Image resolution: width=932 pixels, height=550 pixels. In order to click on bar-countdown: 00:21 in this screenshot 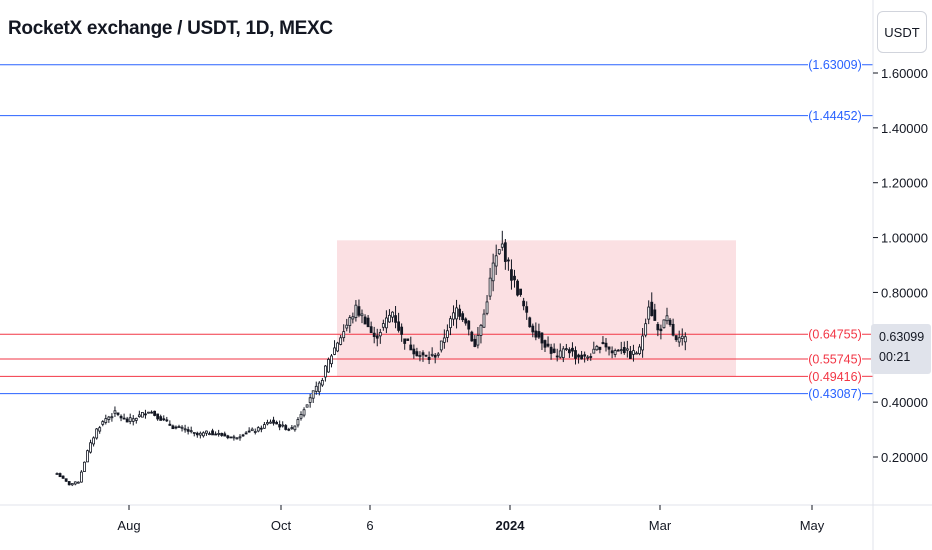, I will do `click(895, 357)`.